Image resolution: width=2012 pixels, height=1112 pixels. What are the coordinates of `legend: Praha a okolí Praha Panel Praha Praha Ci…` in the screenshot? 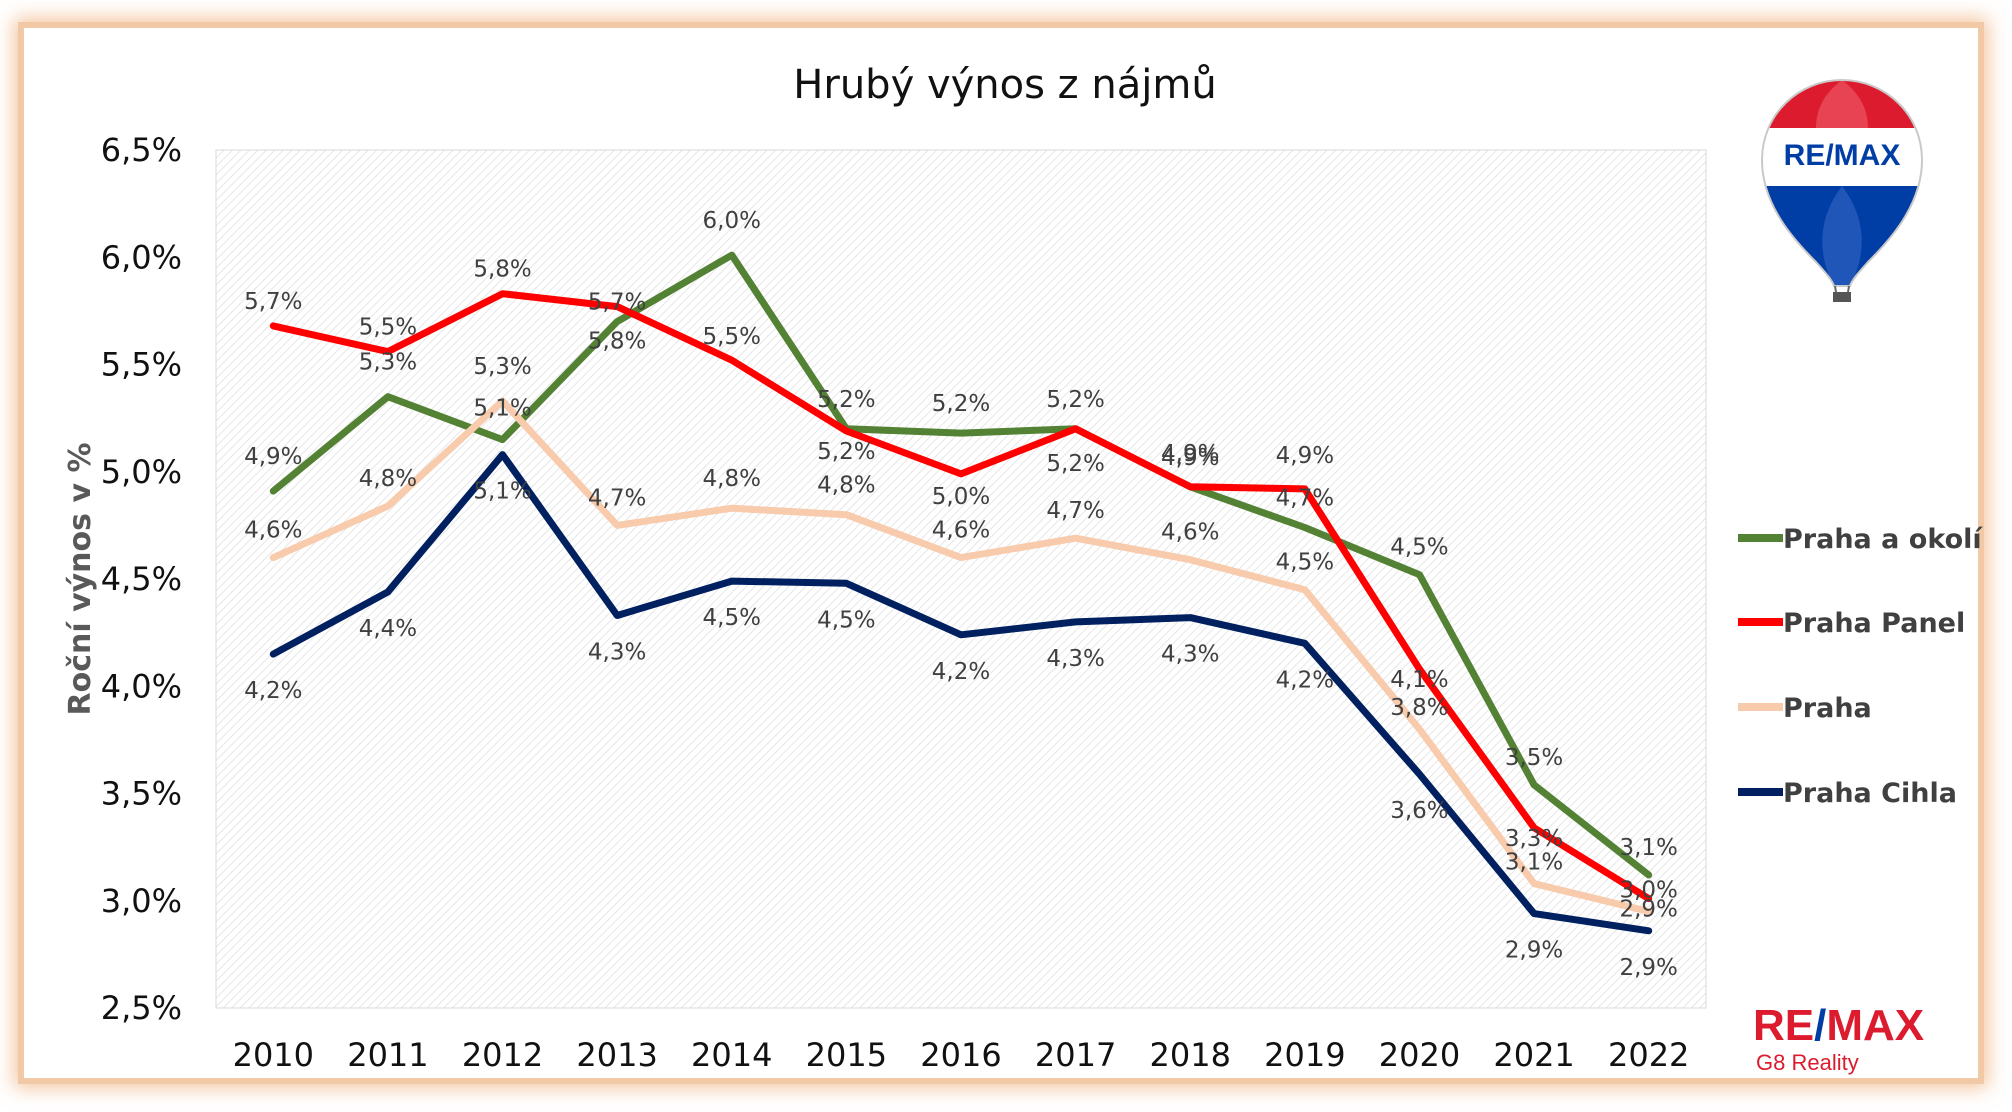 It's located at (1860, 666).